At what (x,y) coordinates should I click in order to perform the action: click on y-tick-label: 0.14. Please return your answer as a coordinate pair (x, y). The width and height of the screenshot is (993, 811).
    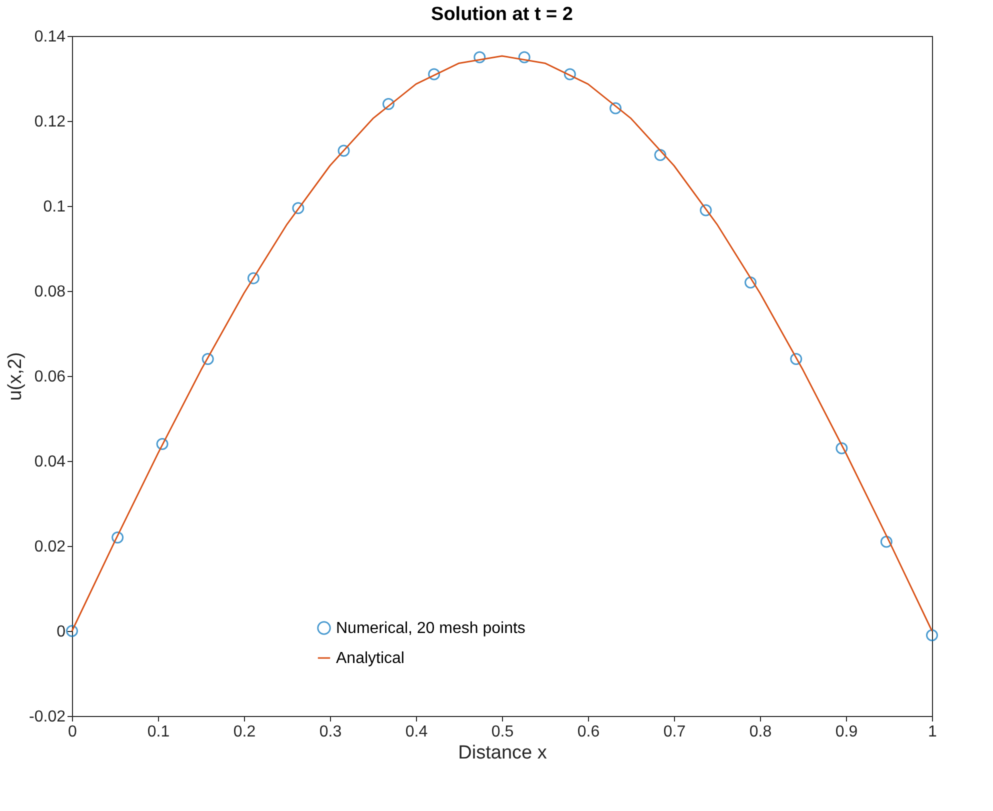
    Looking at the image, I should click on (50, 37).